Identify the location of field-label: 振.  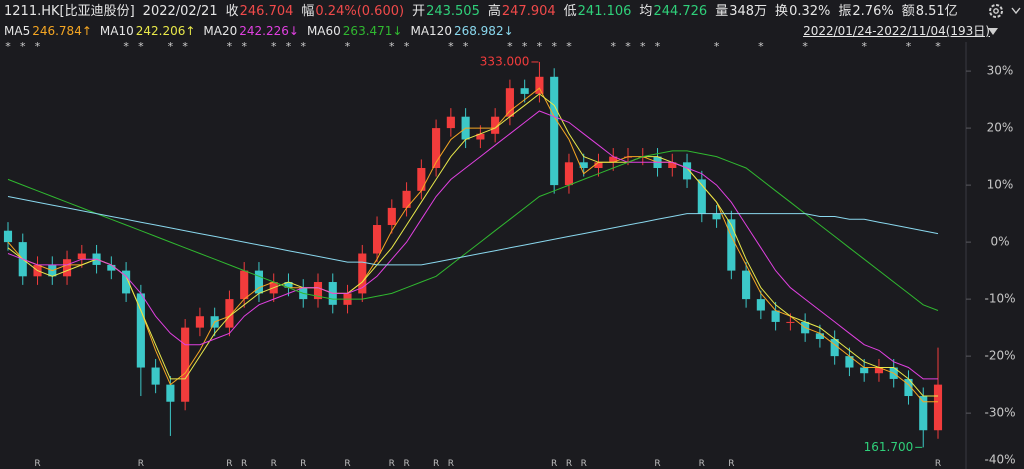
(845, 11).